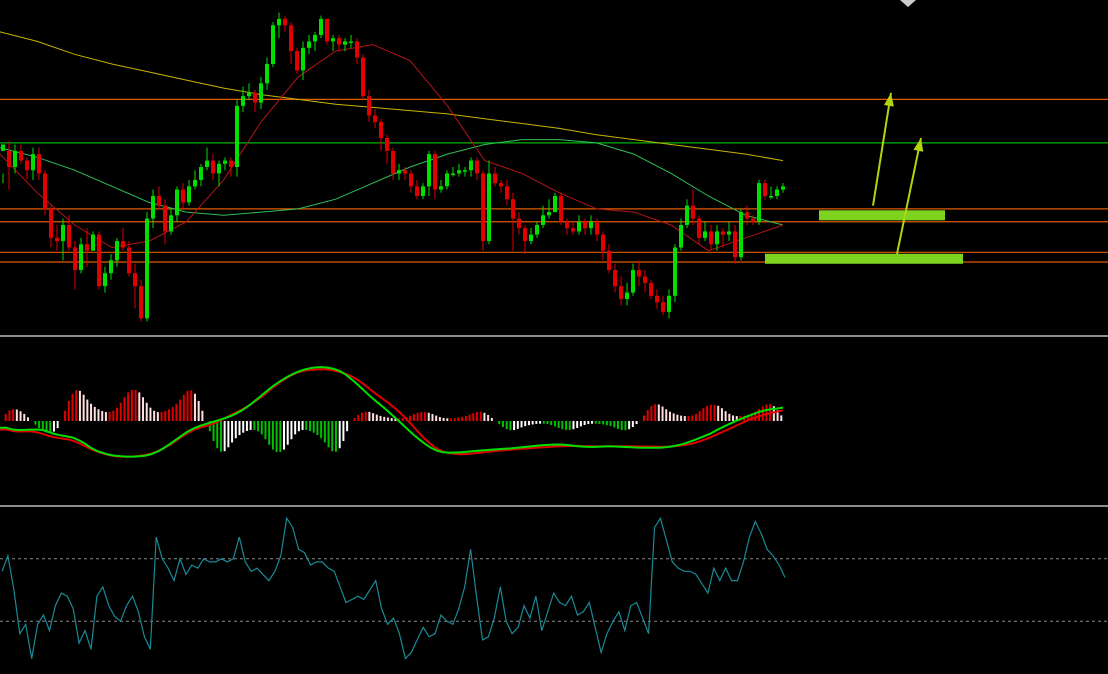 The height and width of the screenshot is (674, 1108). I want to click on macd-main-line, so click(392, 412).